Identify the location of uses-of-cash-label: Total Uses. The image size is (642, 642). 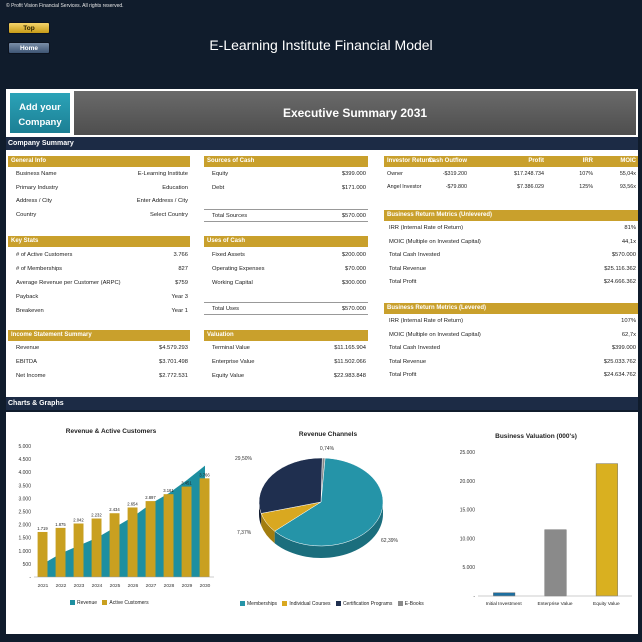
(226, 309).